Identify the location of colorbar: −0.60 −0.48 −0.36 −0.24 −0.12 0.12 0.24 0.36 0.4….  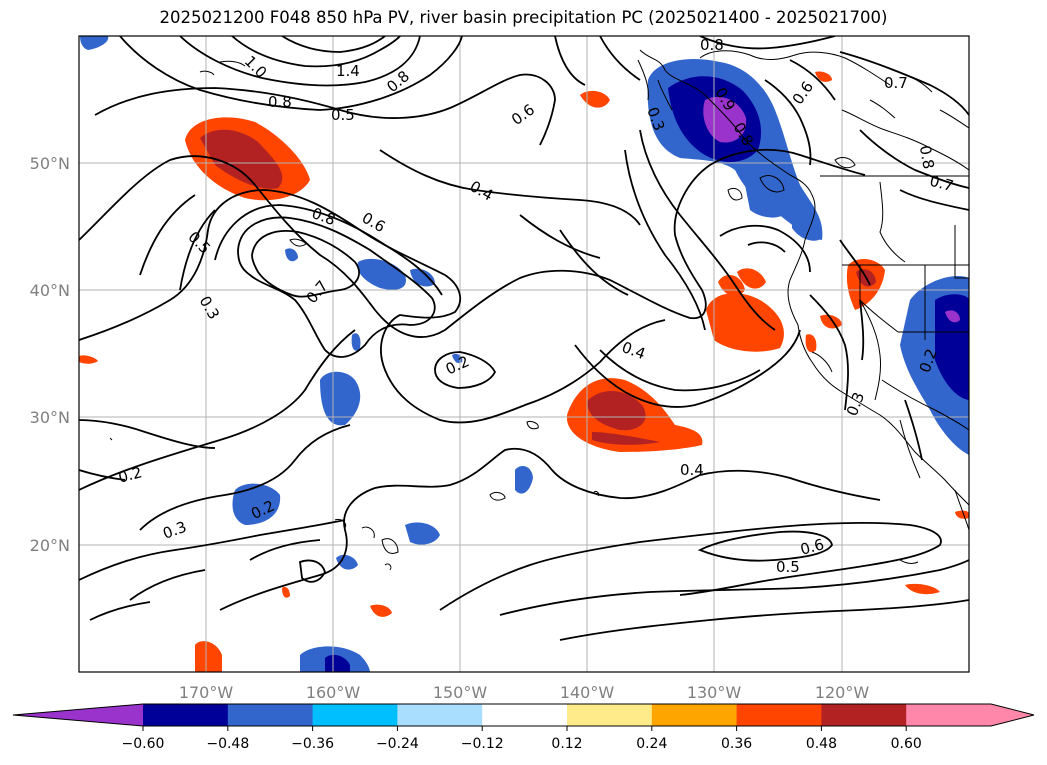
(523, 727).